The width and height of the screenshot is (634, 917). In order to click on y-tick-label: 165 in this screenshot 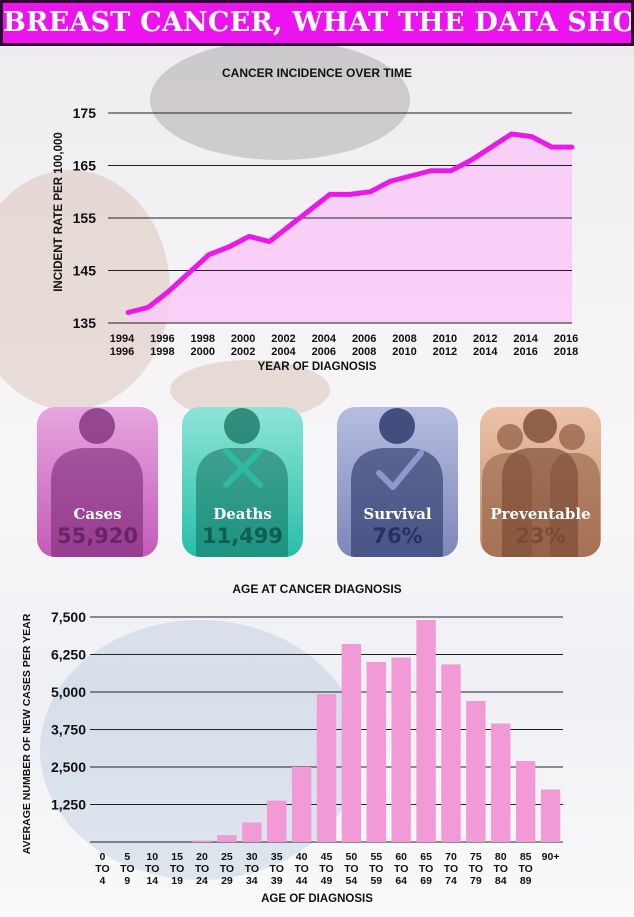, I will do `click(85, 166)`.